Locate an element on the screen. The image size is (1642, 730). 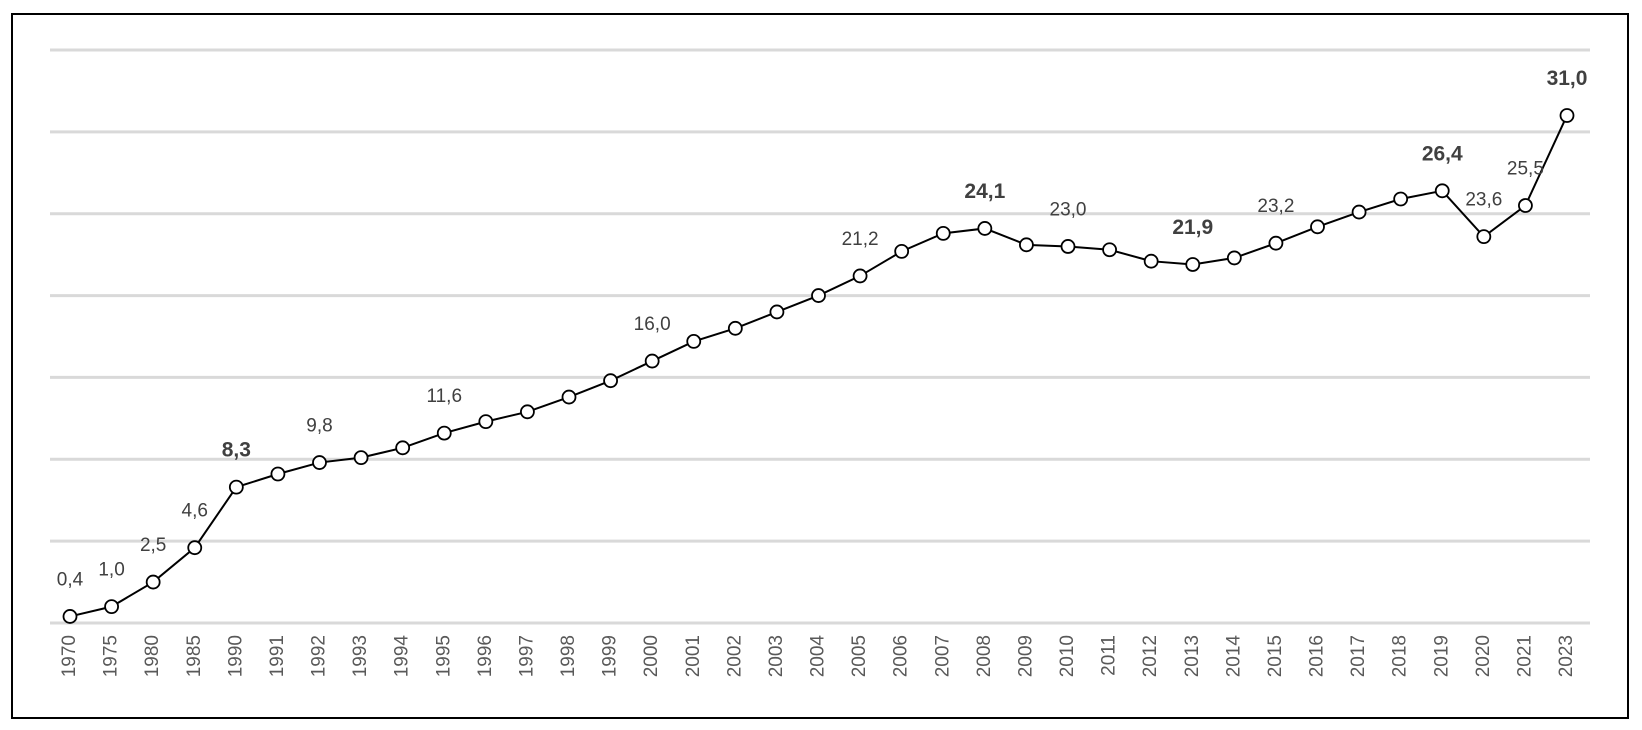
data-label: 8,3 is located at coordinates (236, 450).